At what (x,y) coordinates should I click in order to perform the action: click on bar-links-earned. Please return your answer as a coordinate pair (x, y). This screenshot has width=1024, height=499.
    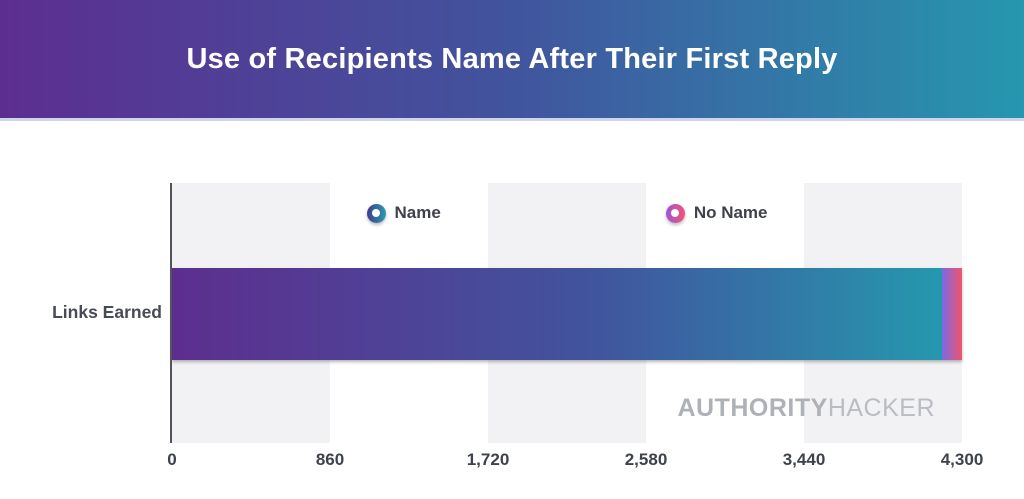
    Looking at the image, I should click on (567, 314).